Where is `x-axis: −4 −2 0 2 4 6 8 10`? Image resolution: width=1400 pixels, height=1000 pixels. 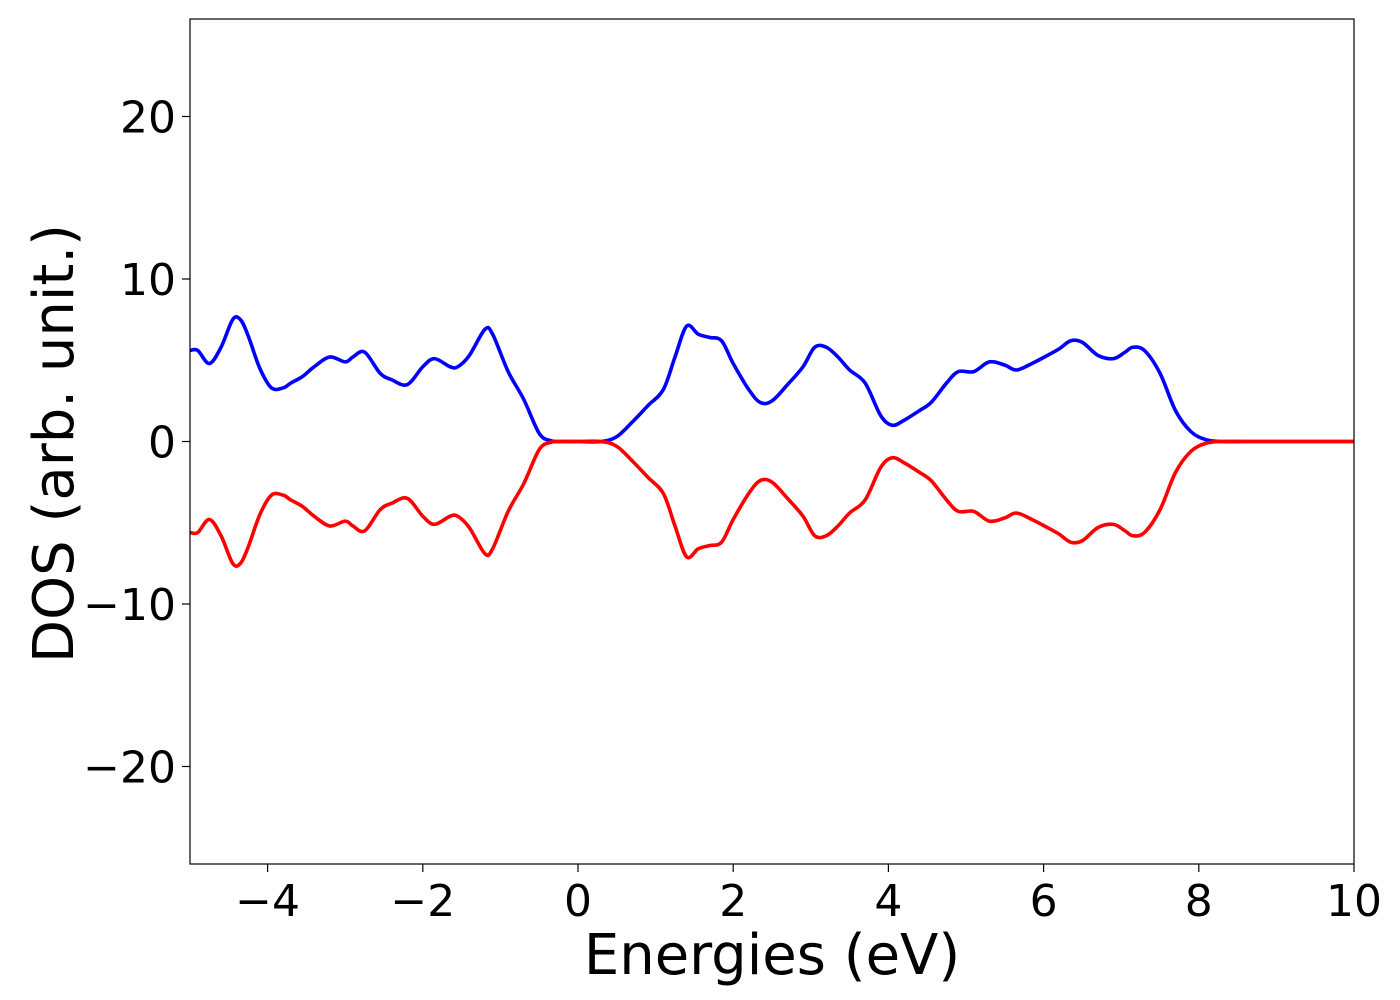 x-axis: −4 −2 0 2 4 6 8 10 is located at coordinates (808, 895).